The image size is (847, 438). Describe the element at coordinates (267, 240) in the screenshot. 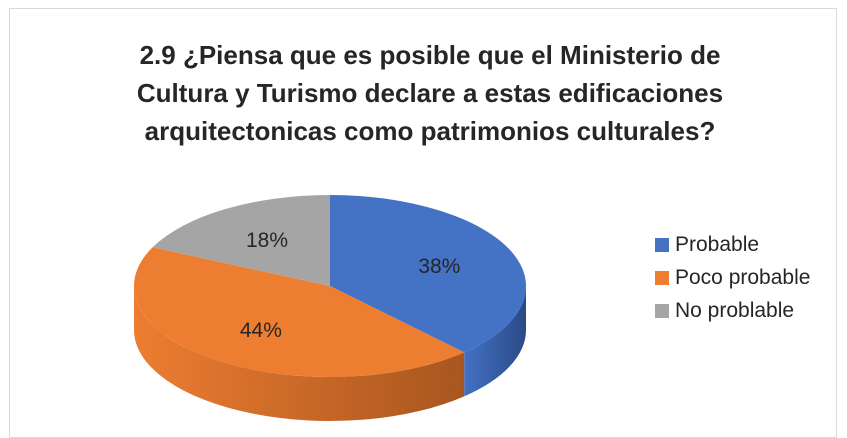

I see `data-label-no-problable: 18%` at that location.